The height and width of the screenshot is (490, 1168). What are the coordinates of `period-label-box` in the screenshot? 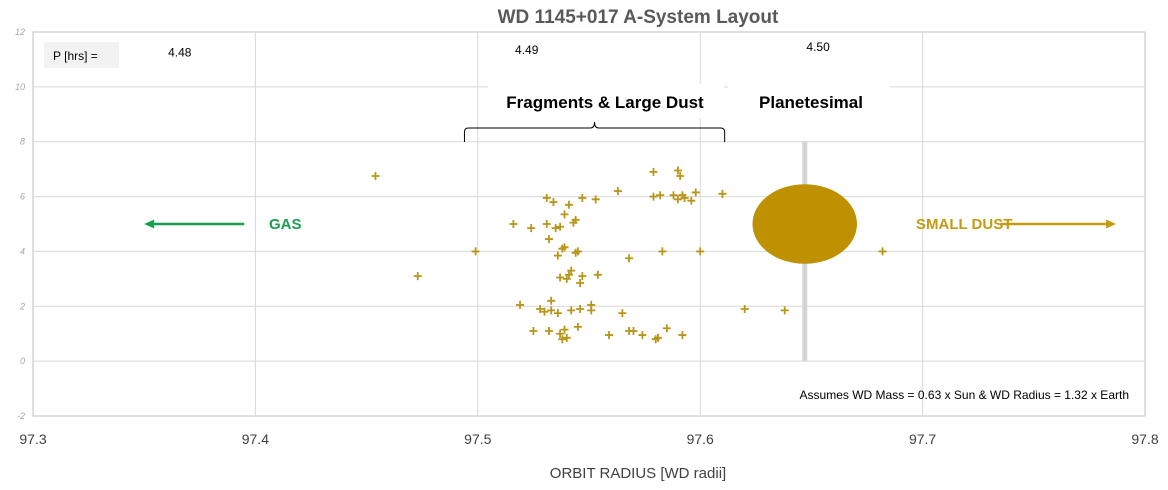 It's located at (81, 55).